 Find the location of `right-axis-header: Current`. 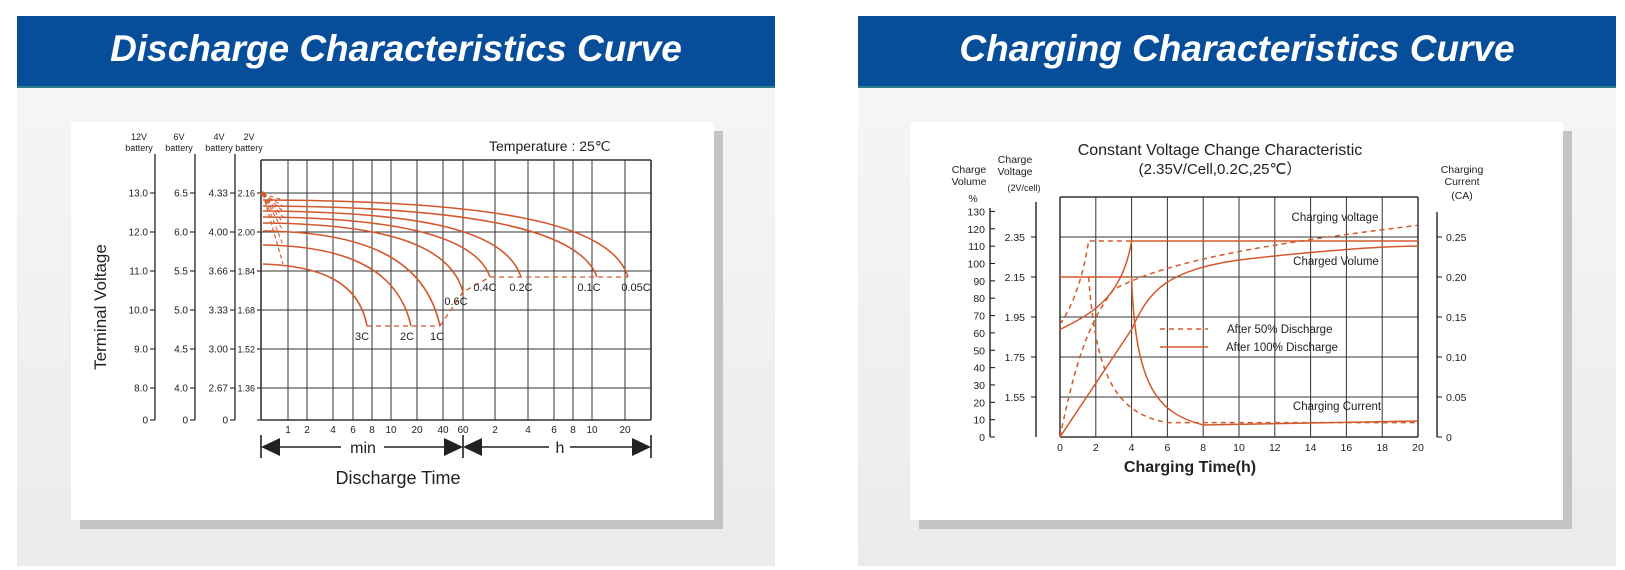

right-axis-header: Current is located at coordinates (1461, 182).